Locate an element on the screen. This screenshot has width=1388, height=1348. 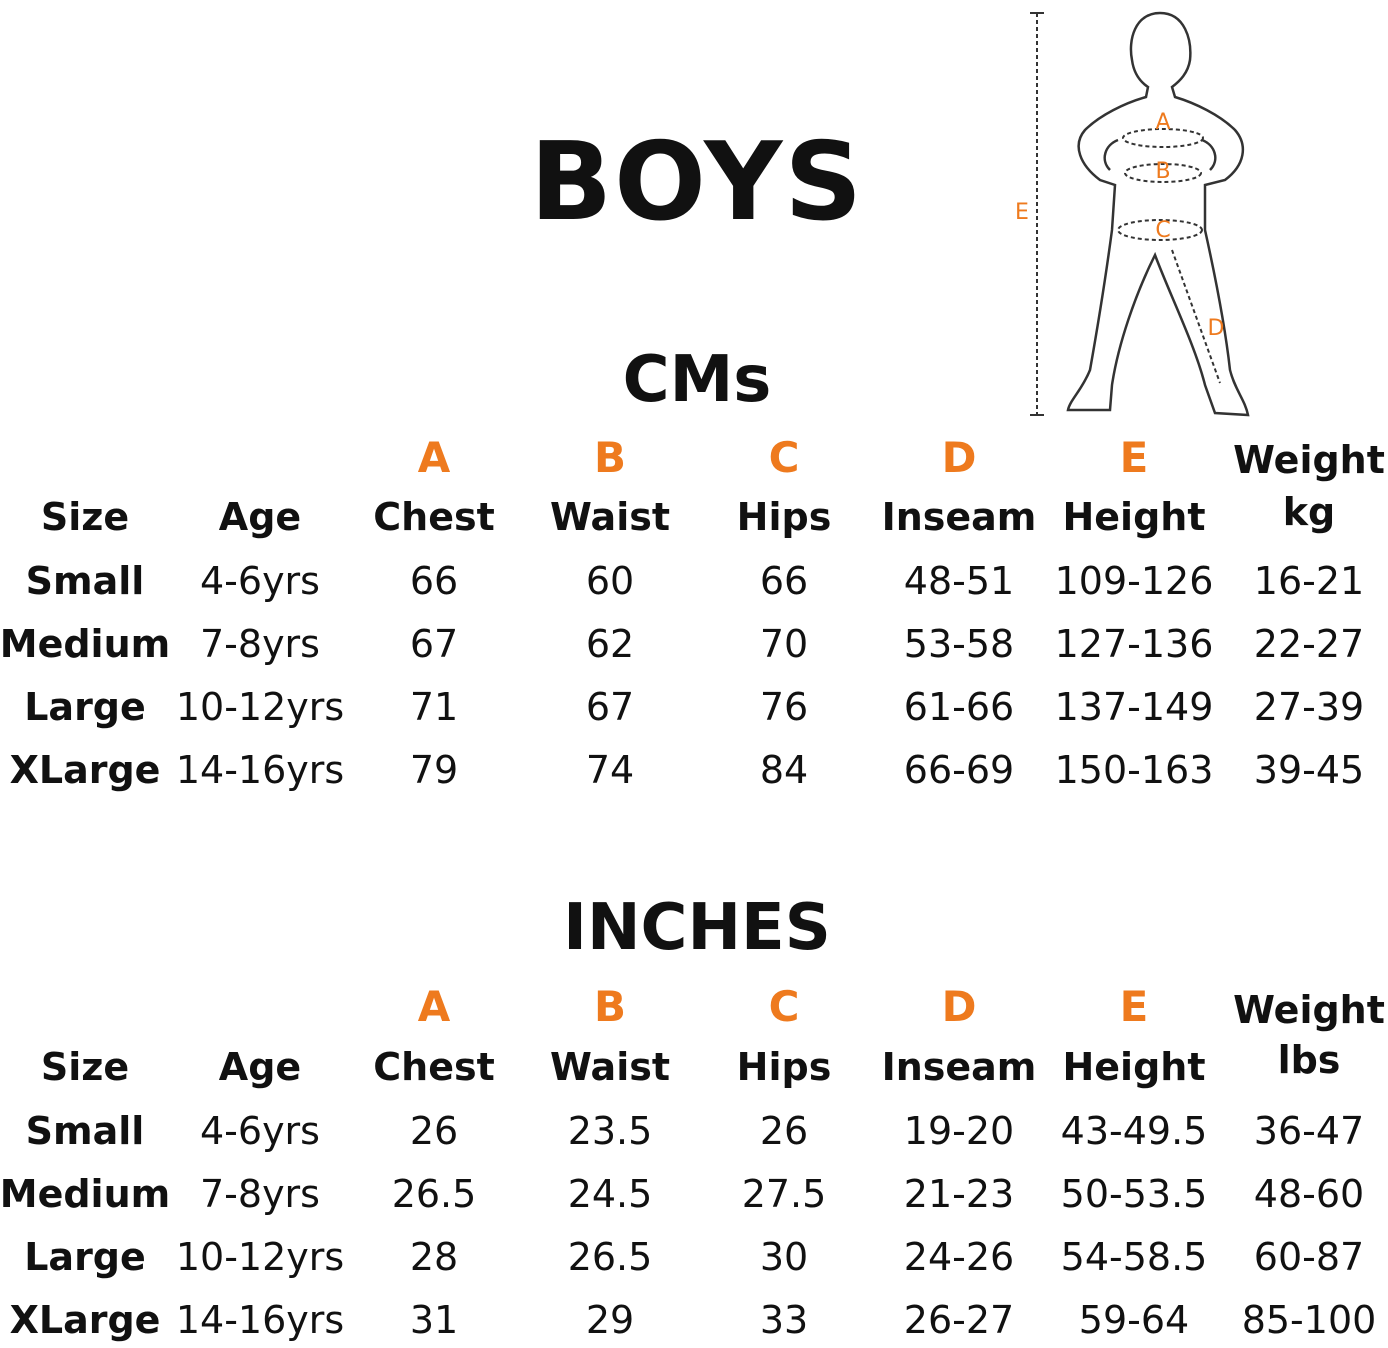
table-cell: 21-23 is located at coordinates (959, 1194).